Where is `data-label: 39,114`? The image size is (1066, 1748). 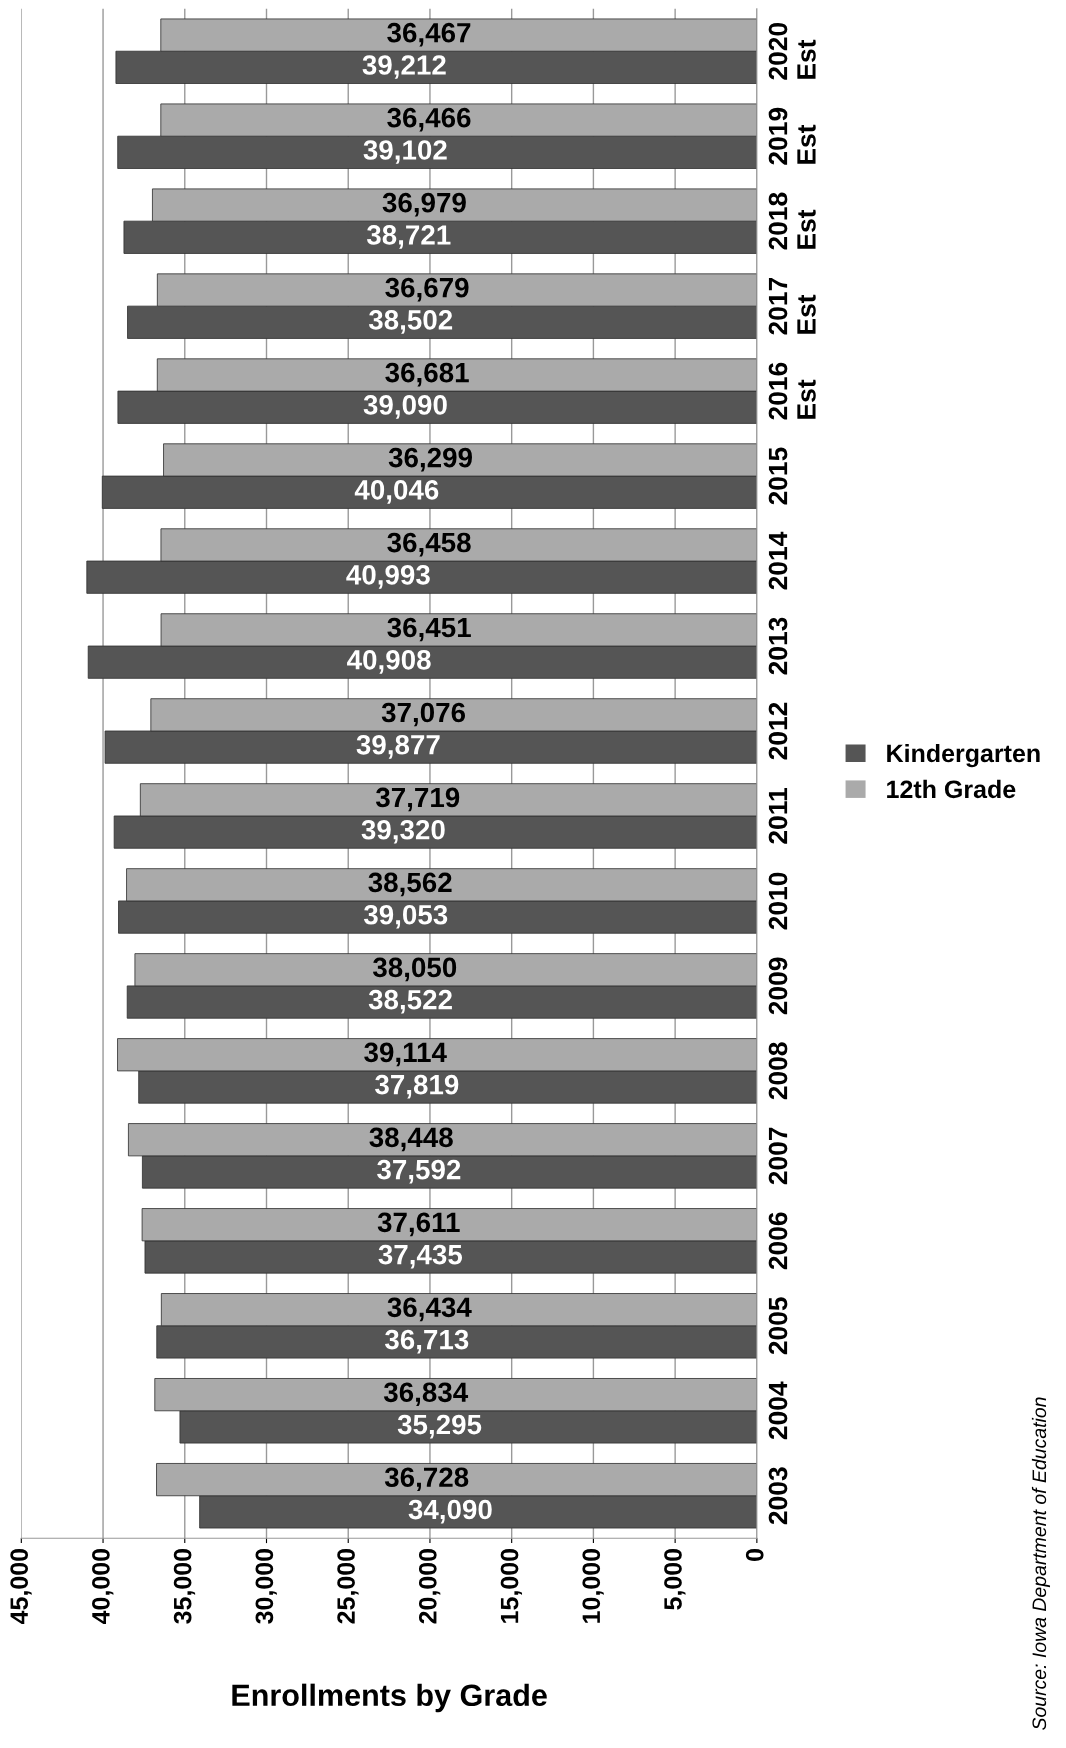
data-label: 39,114 is located at coordinates (405, 1054).